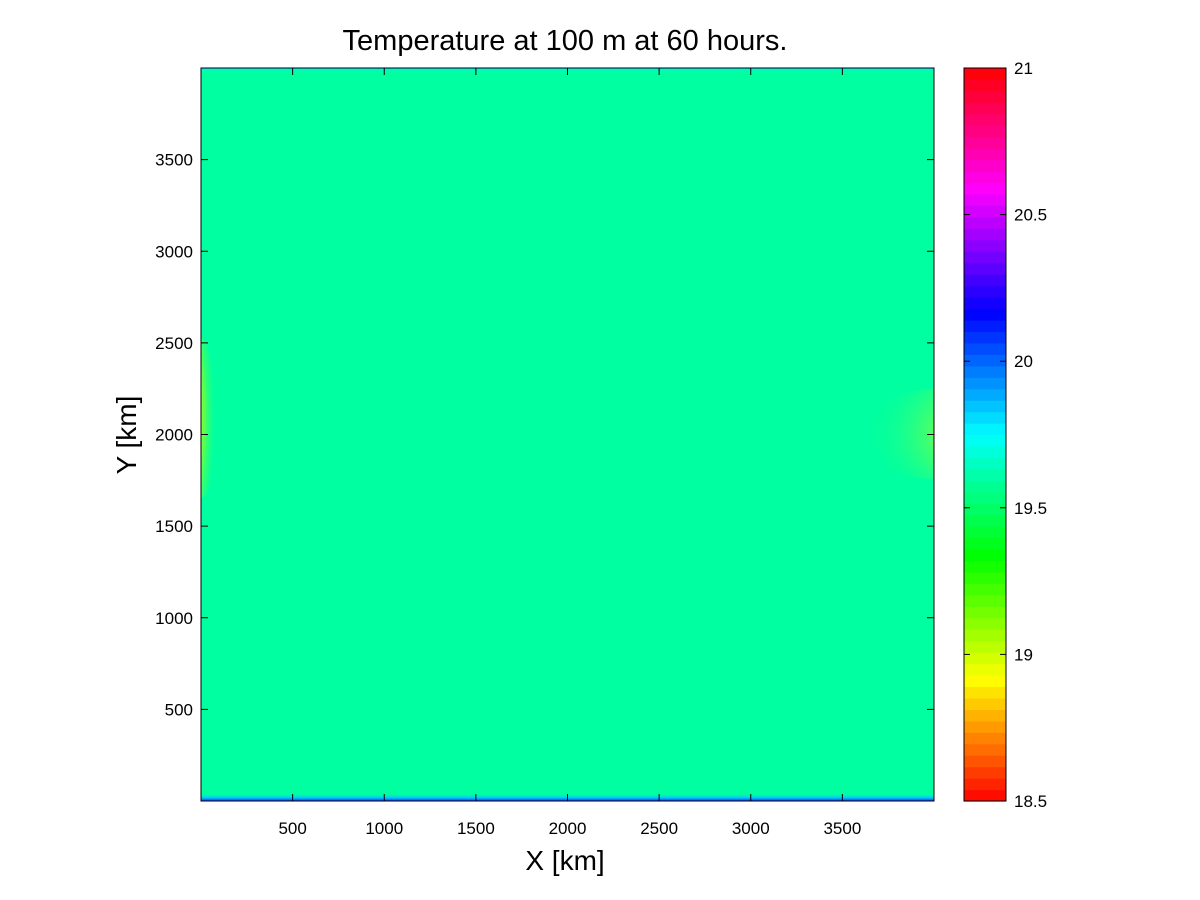 The image size is (1200, 900). Describe the element at coordinates (900, 434) in the screenshot. I see `eastern-boundary-anomaly` at that location.